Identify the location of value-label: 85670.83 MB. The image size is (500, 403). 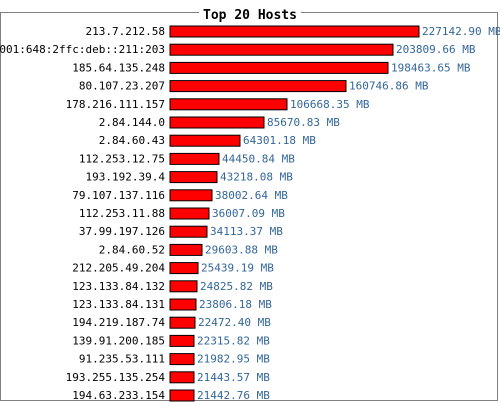
(303, 122).